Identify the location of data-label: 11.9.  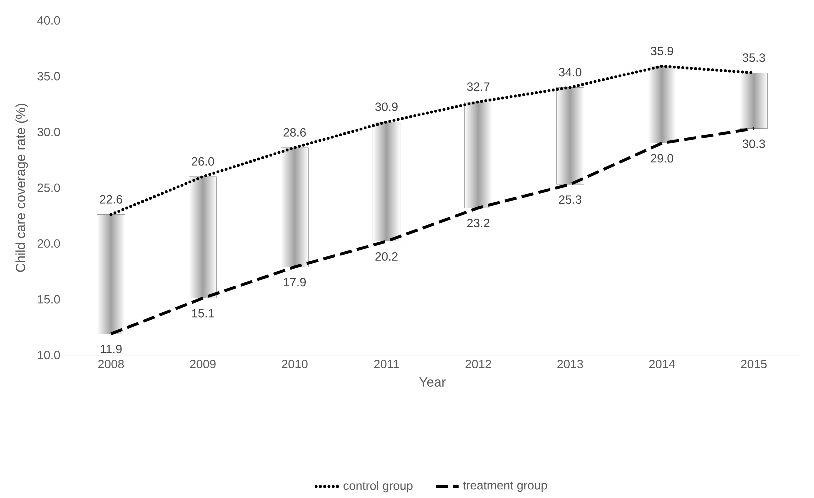
(111, 349).